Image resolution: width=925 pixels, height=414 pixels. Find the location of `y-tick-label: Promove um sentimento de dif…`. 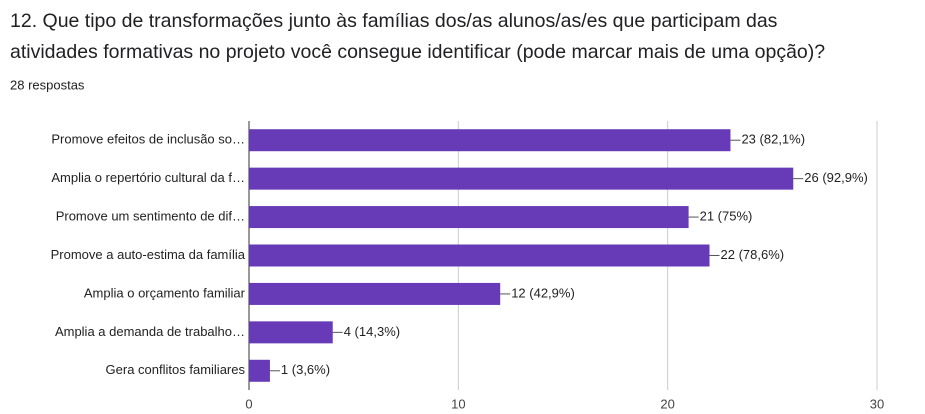

y-tick-label: Promove um sentimento de dif… is located at coordinates (150, 216).